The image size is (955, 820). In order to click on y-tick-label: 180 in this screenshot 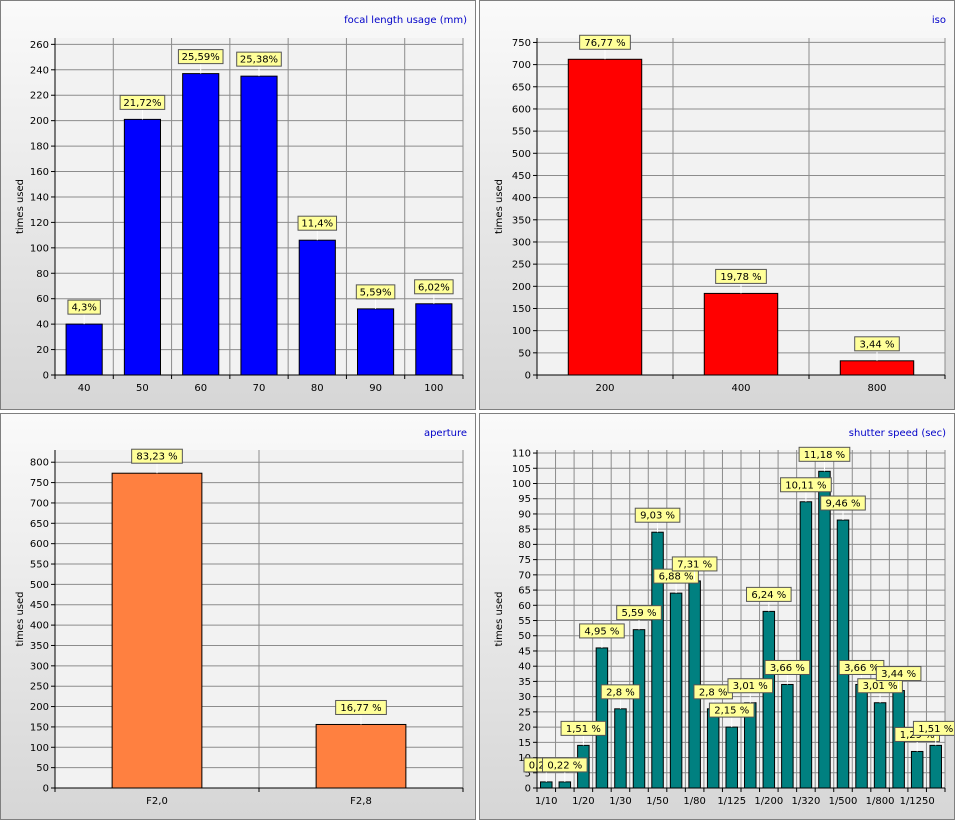, I will do `click(39, 147)`.